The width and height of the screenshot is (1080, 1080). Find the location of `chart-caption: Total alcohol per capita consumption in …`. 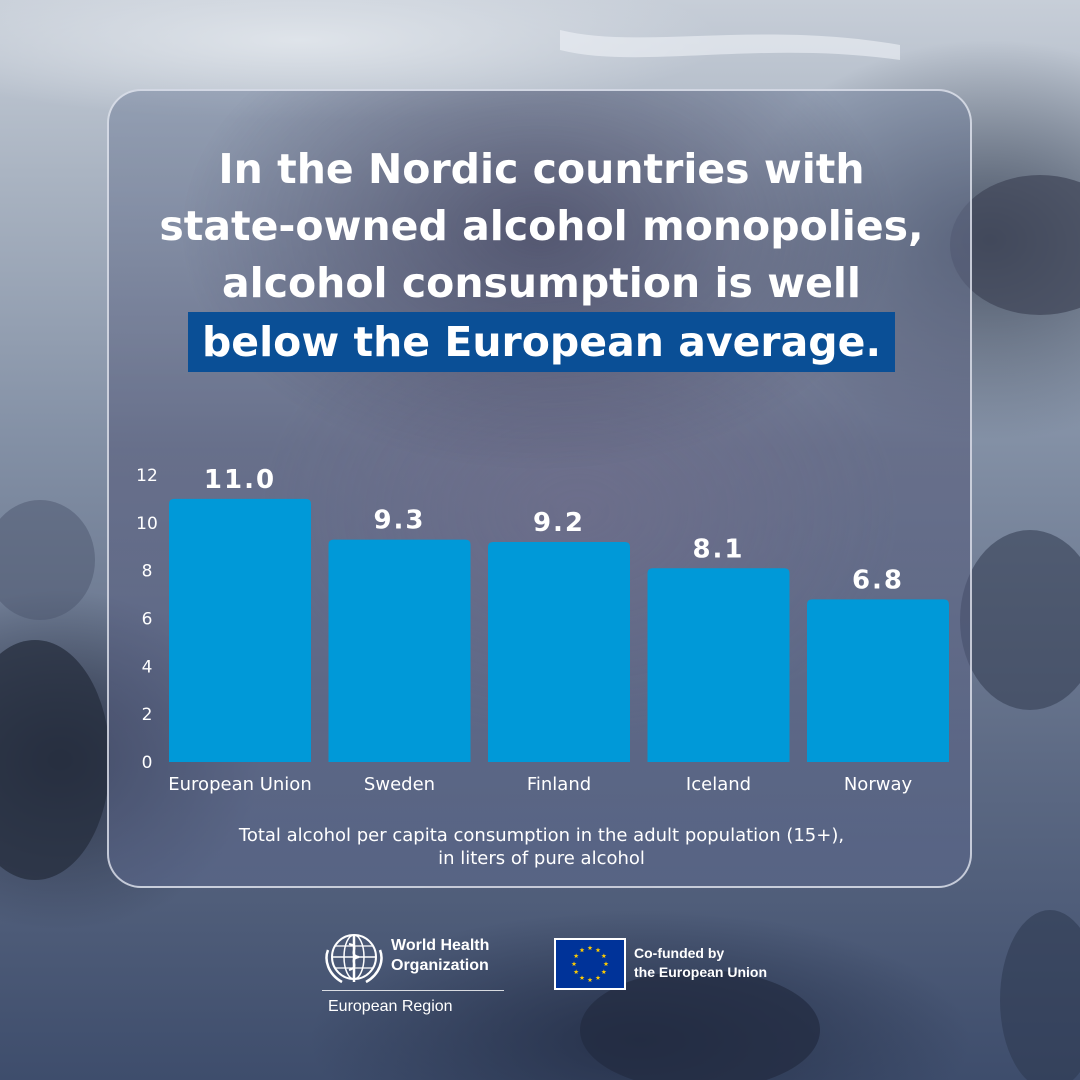

chart-caption: Total alcohol per capita consumption in … is located at coordinates (539, 847).